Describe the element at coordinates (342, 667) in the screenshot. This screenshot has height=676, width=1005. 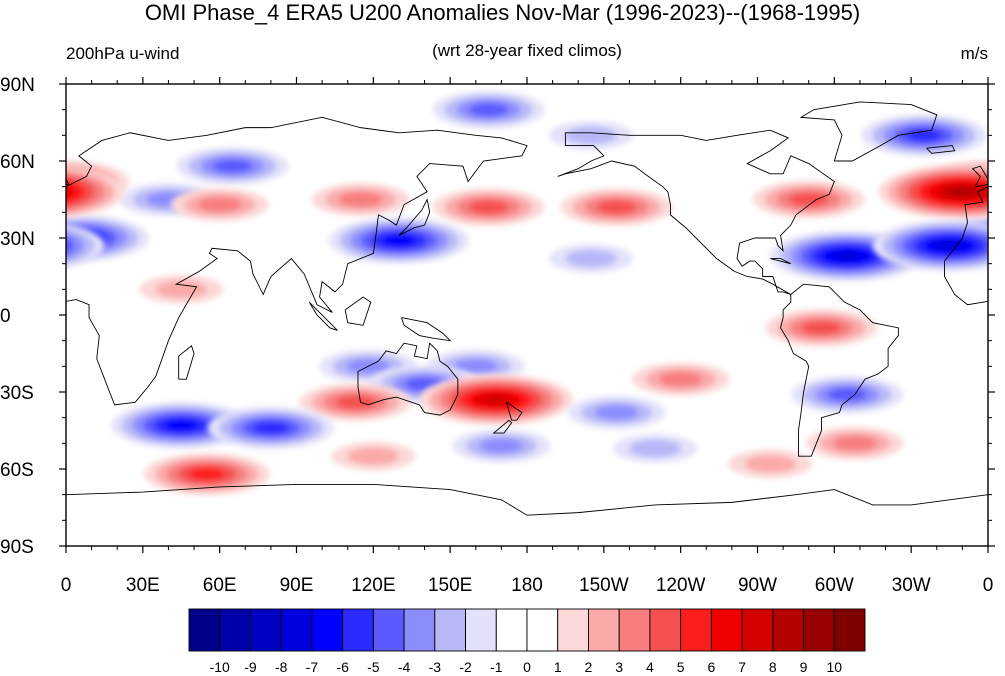
I see `colorbar-label: -6` at that location.